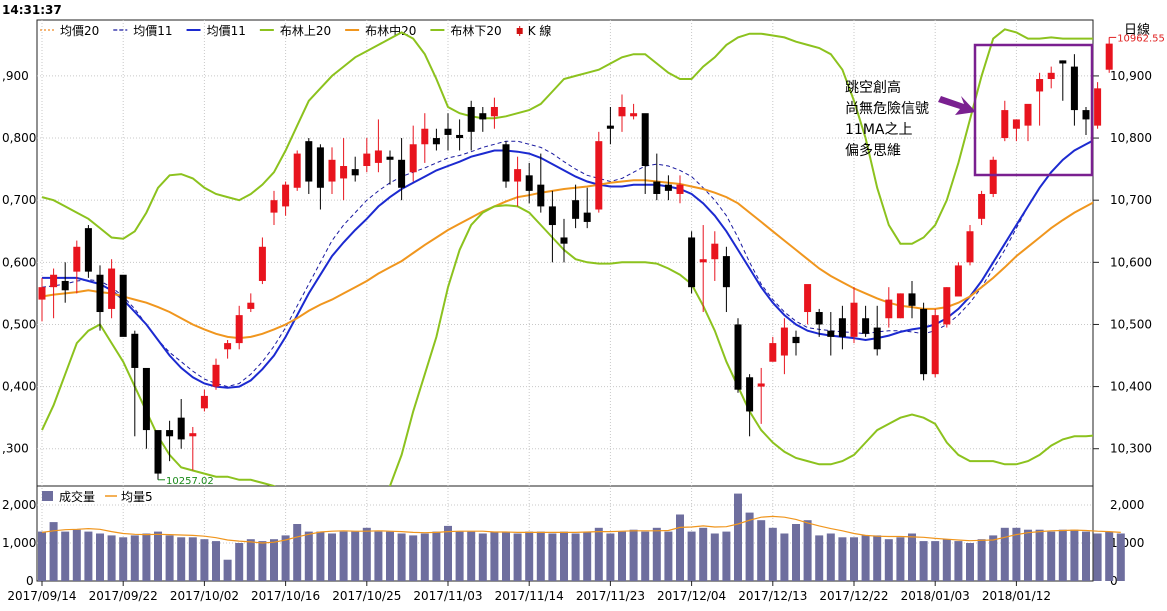  What do you see at coordinates (295, 30) in the screenshot?
I see `price-legend: 均價20 均價11 均價11 布林上20 布林中20 布林下20 K 線` at bounding box center [295, 30].